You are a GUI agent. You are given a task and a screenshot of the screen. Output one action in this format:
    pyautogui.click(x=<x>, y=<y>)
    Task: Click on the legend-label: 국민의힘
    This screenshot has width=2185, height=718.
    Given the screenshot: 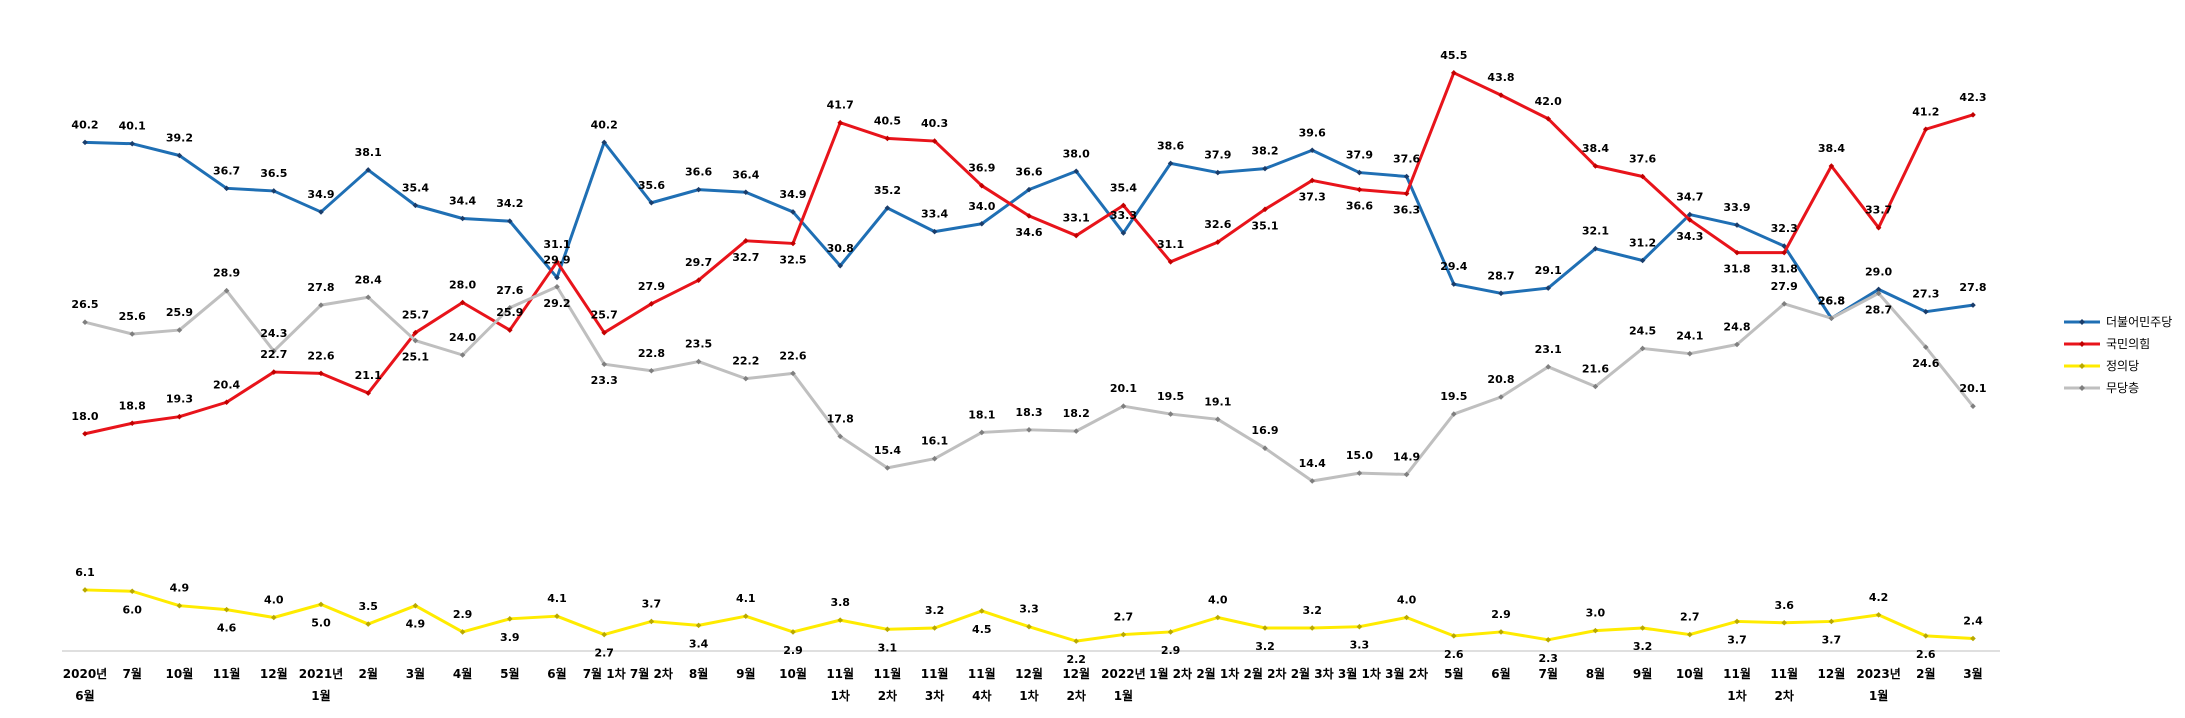 What is the action you would take?
    pyautogui.click(x=2128, y=344)
    